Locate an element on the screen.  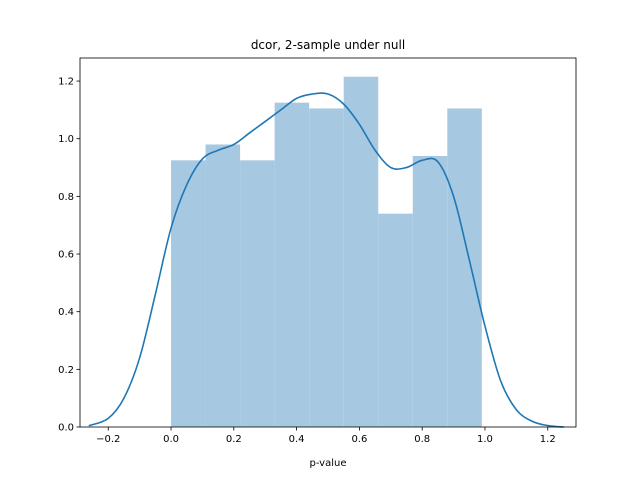
y-tick-label: 0.6 is located at coordinates (66, 255).